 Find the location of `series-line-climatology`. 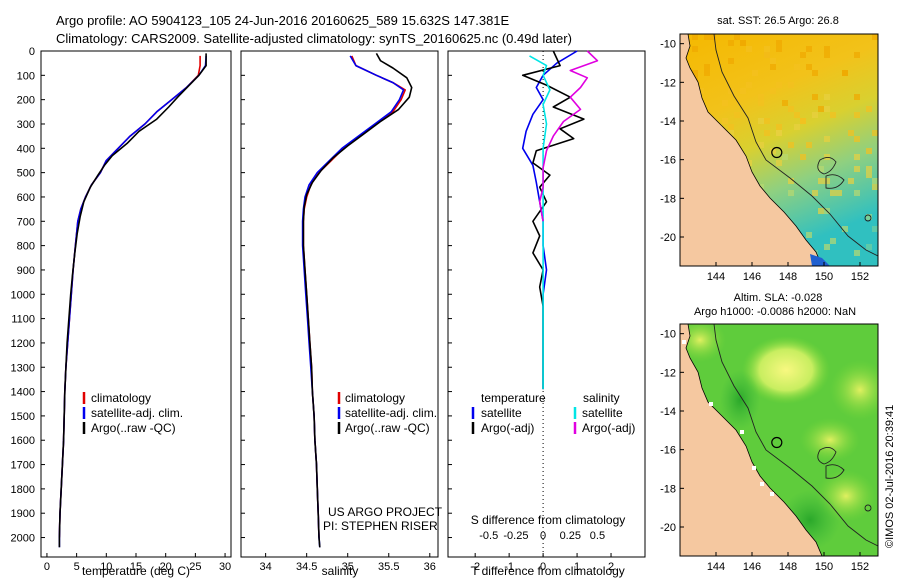

series-line-climatology is located at coordinates (354, 296).